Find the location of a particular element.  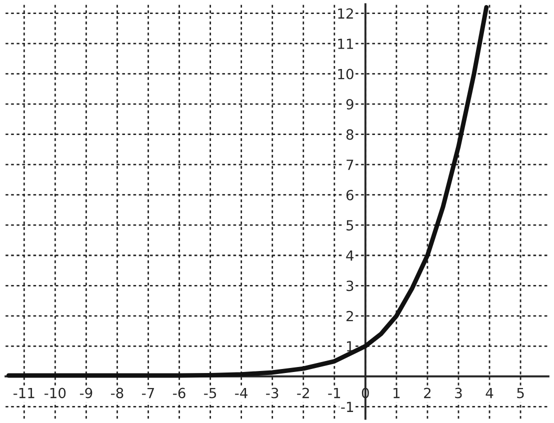

y-tick-label: 10 is located at coordinates (346, 74).